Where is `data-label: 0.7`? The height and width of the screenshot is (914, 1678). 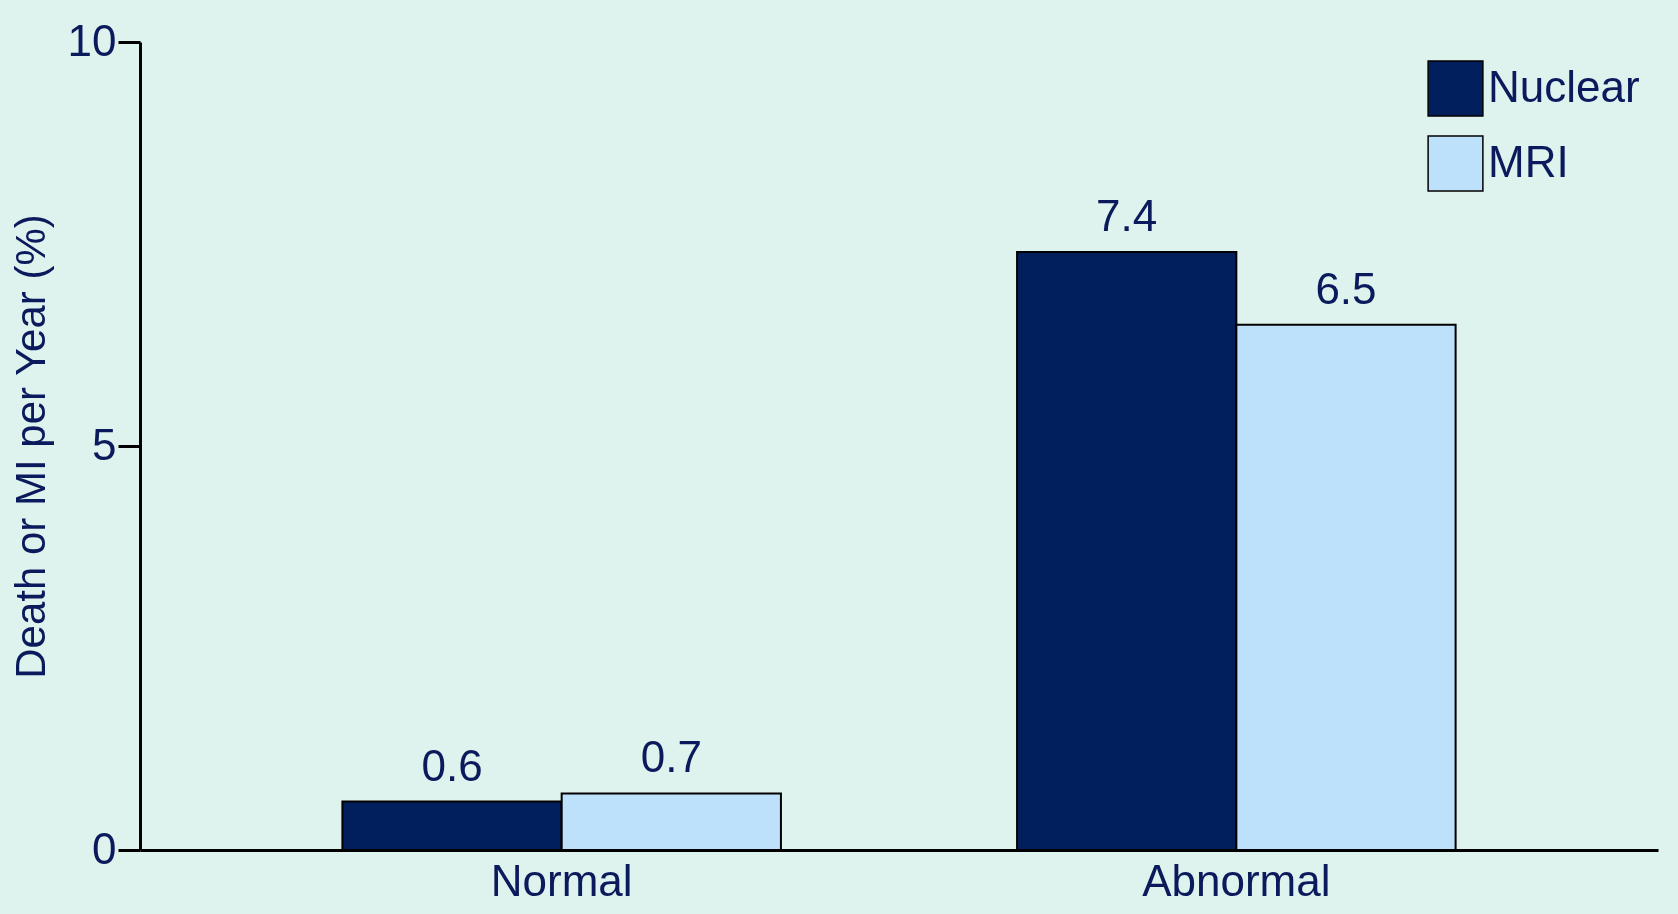 data-label: 0.7 is located at coordinates (671, 757).